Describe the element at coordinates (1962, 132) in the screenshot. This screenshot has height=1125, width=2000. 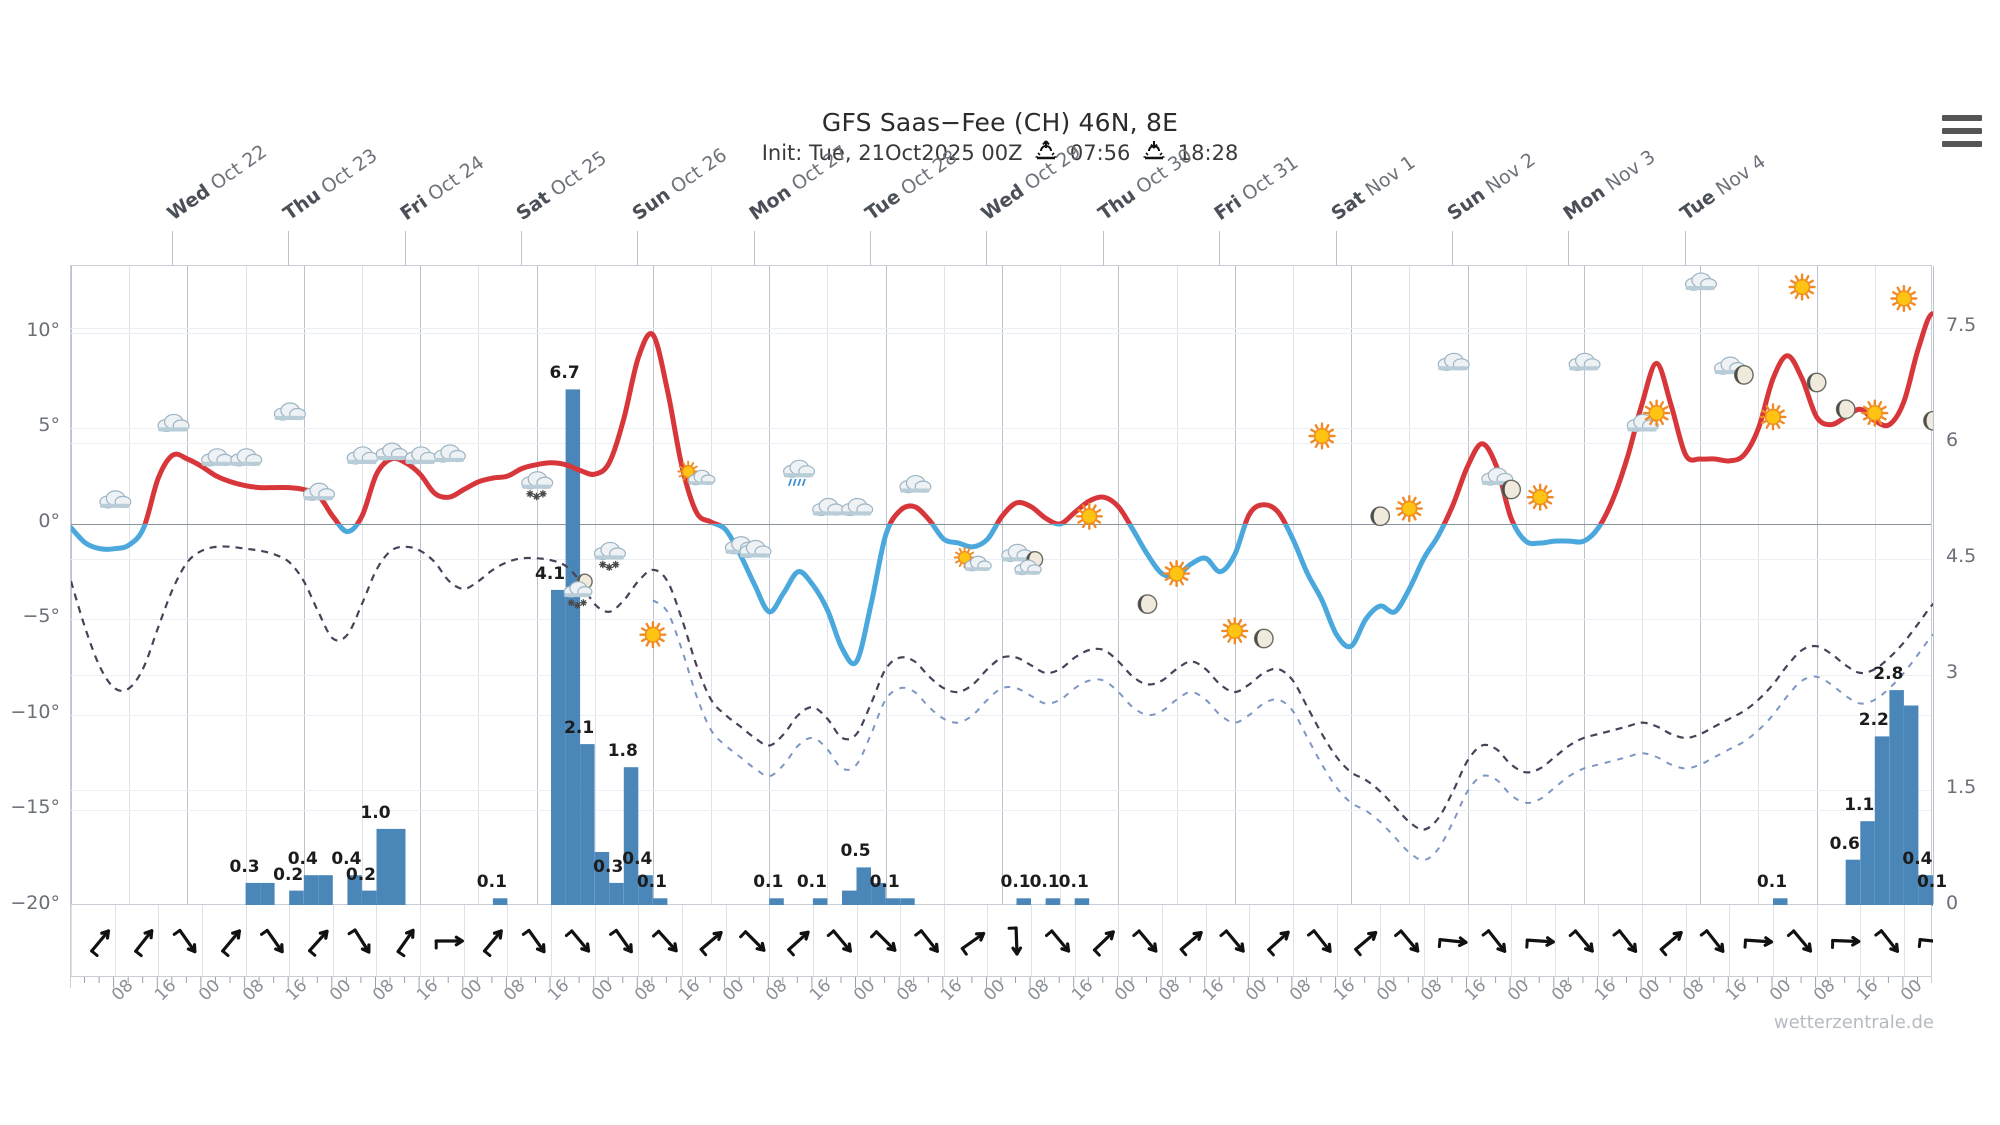
I see `hamburger-menu-icon` at that location.